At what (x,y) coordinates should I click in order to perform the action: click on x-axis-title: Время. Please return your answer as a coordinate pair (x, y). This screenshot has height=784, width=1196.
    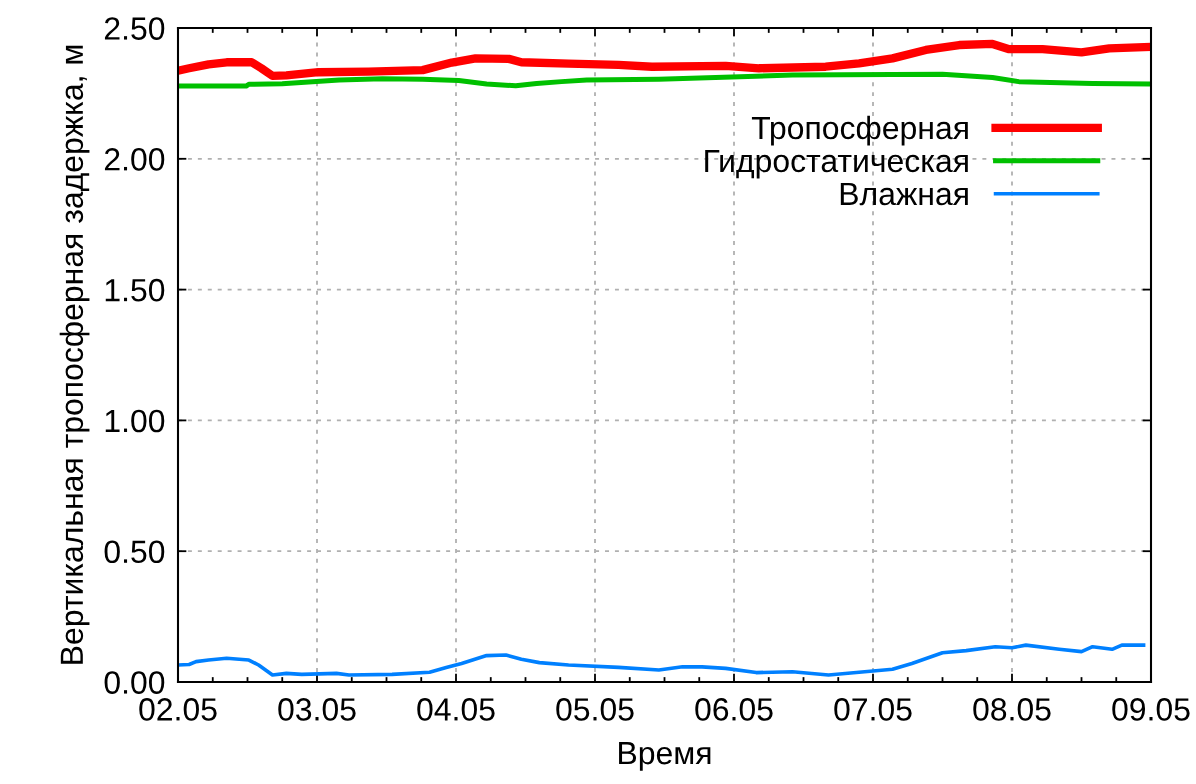
    Looking at the image, I should click on (665, 756).